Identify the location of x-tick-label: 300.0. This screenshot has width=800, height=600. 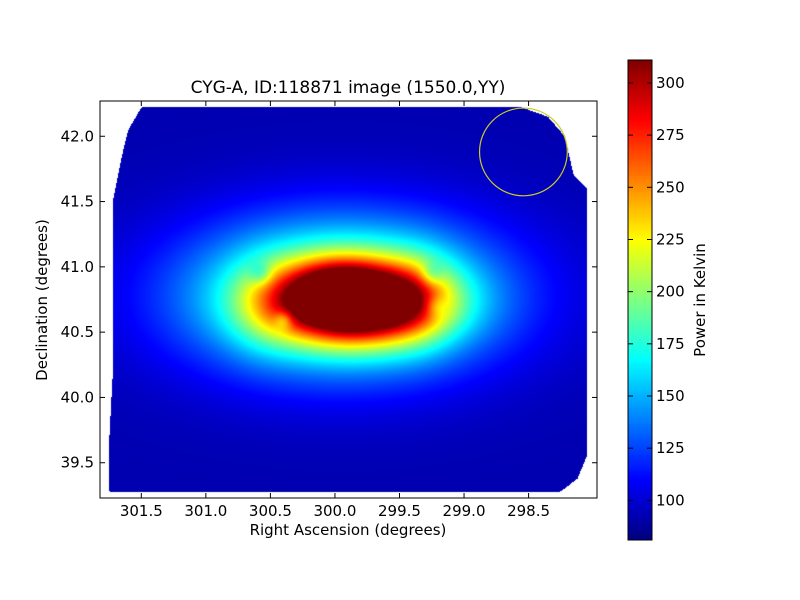
(334, 511).